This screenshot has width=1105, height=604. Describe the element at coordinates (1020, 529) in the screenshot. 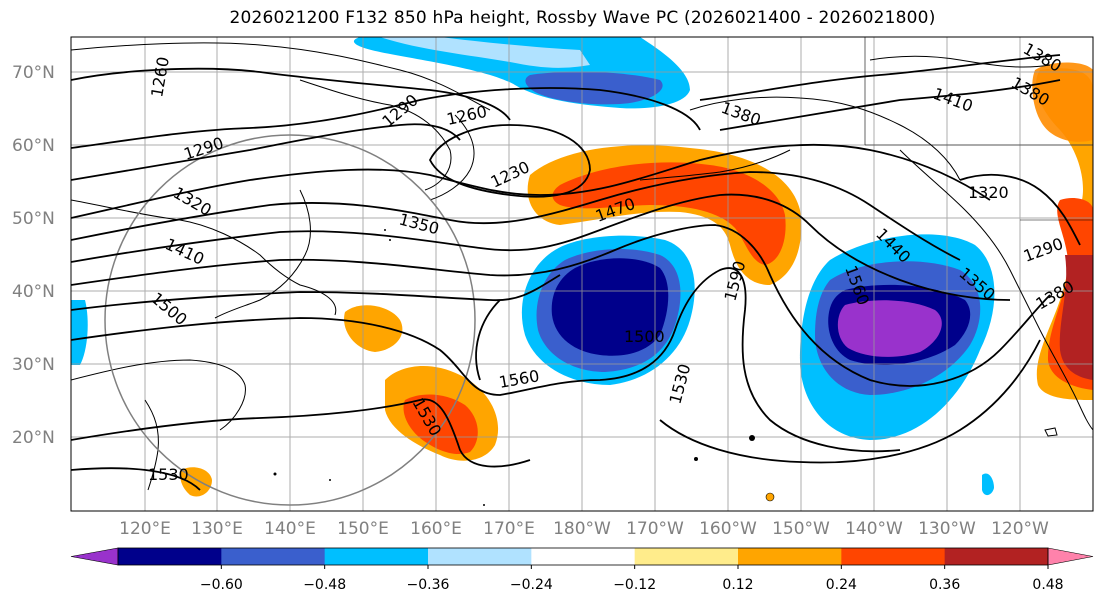

I see `lon-label: 120°W` at that location.